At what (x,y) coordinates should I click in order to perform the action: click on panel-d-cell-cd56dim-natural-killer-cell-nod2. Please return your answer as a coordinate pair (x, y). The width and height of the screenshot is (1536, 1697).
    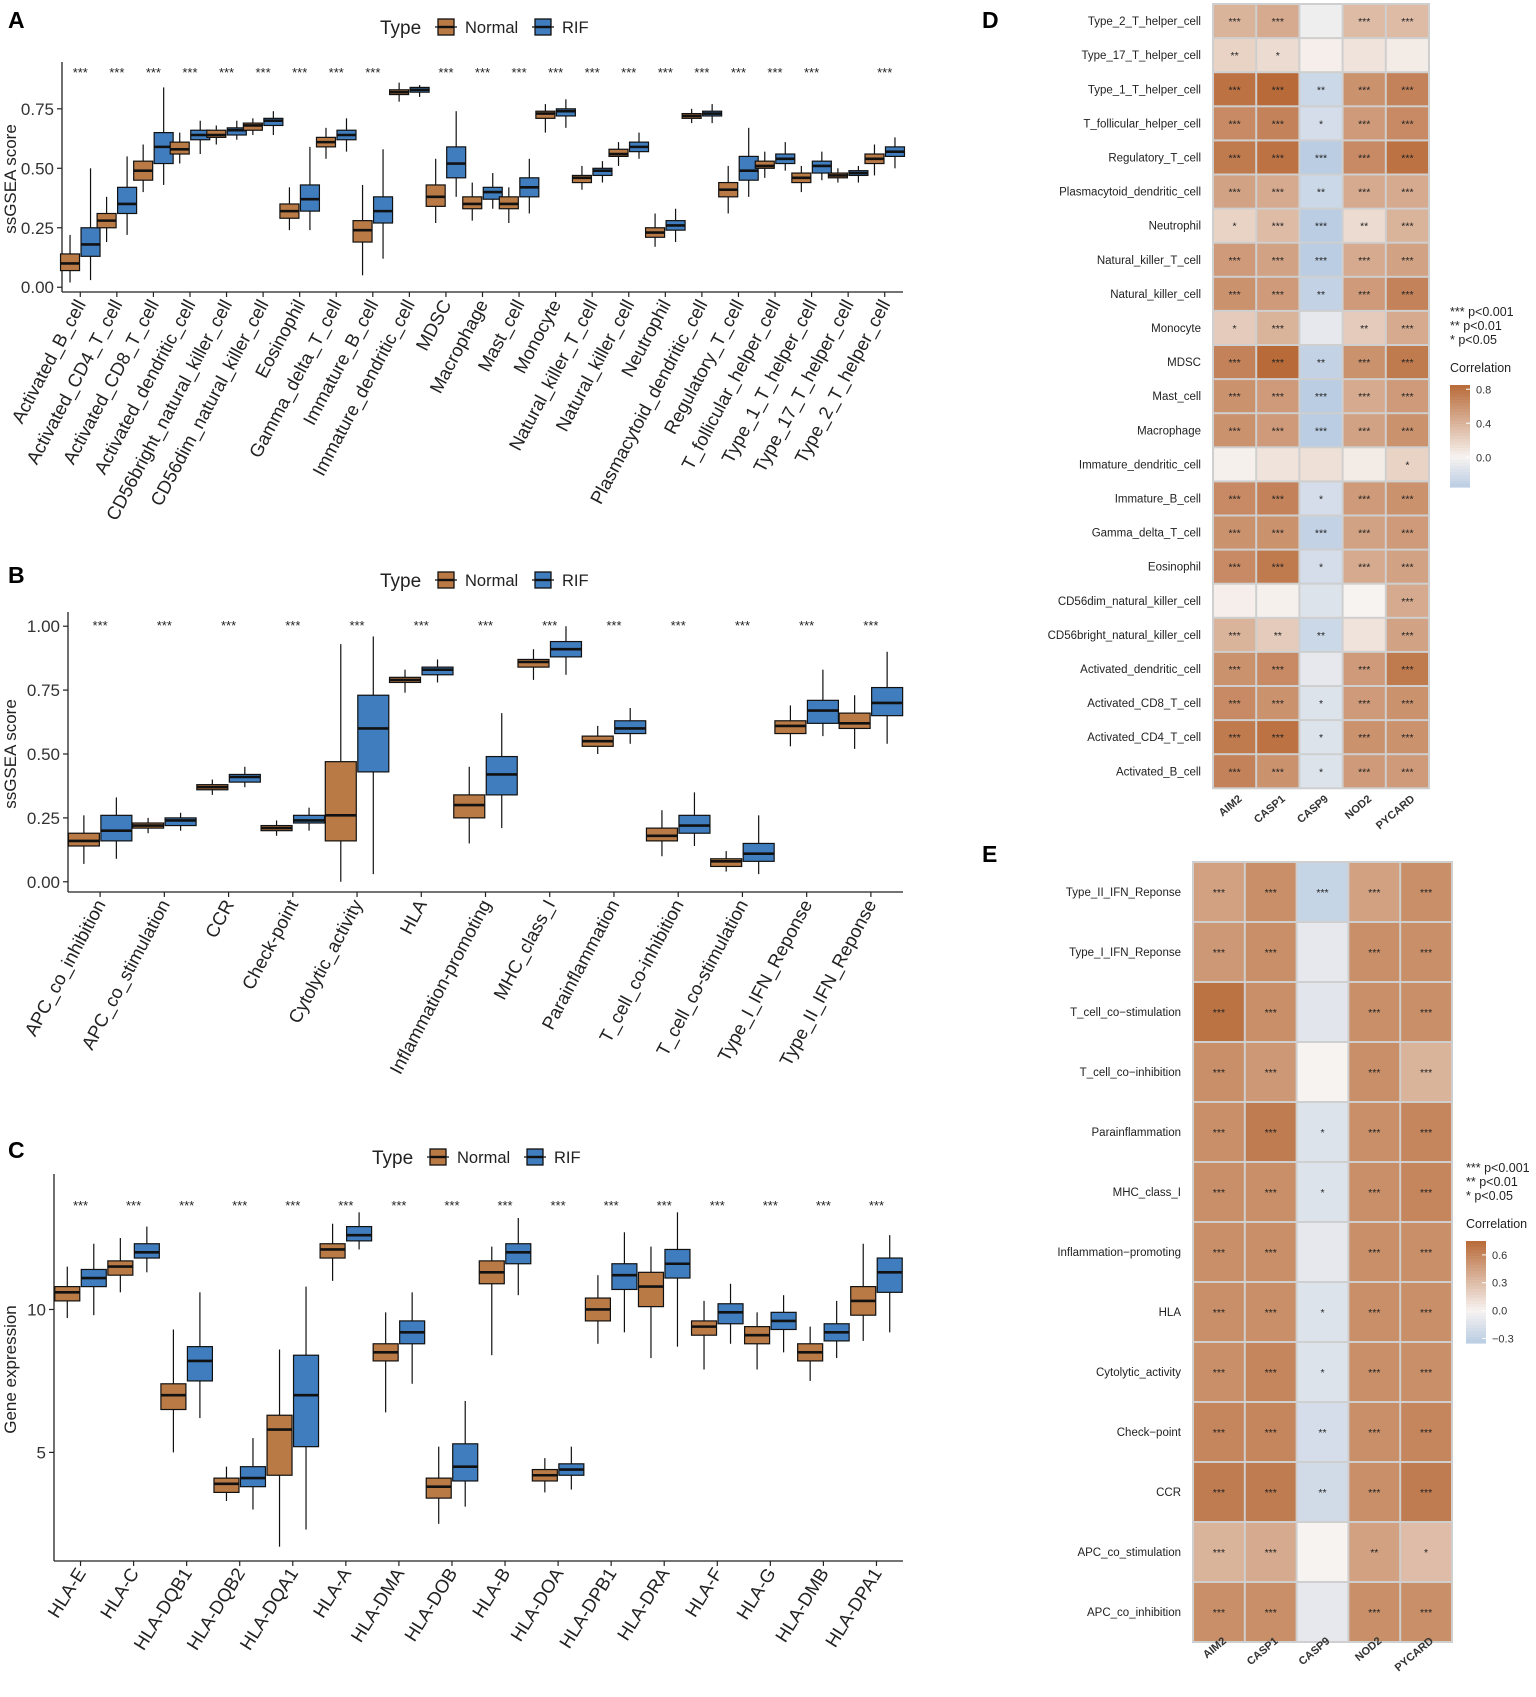
    Looking at the image, I should click on (1364, 600).